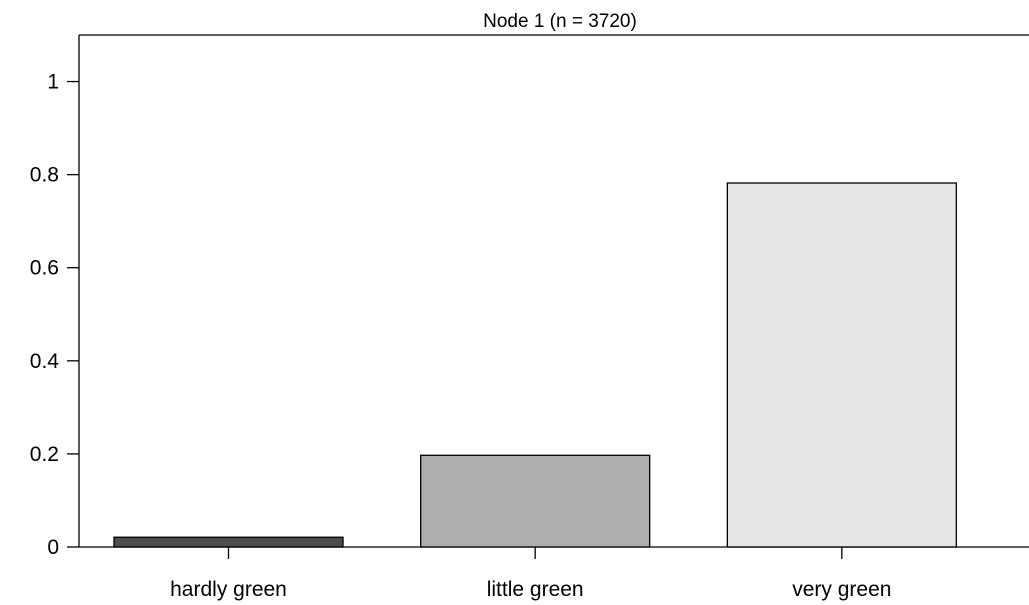 Image resolution: width=1029 pixels, height=605 pixels. Describe the element at coordinates (228, 542) in the screenshot. I see `bar-hardly-green` at that location.